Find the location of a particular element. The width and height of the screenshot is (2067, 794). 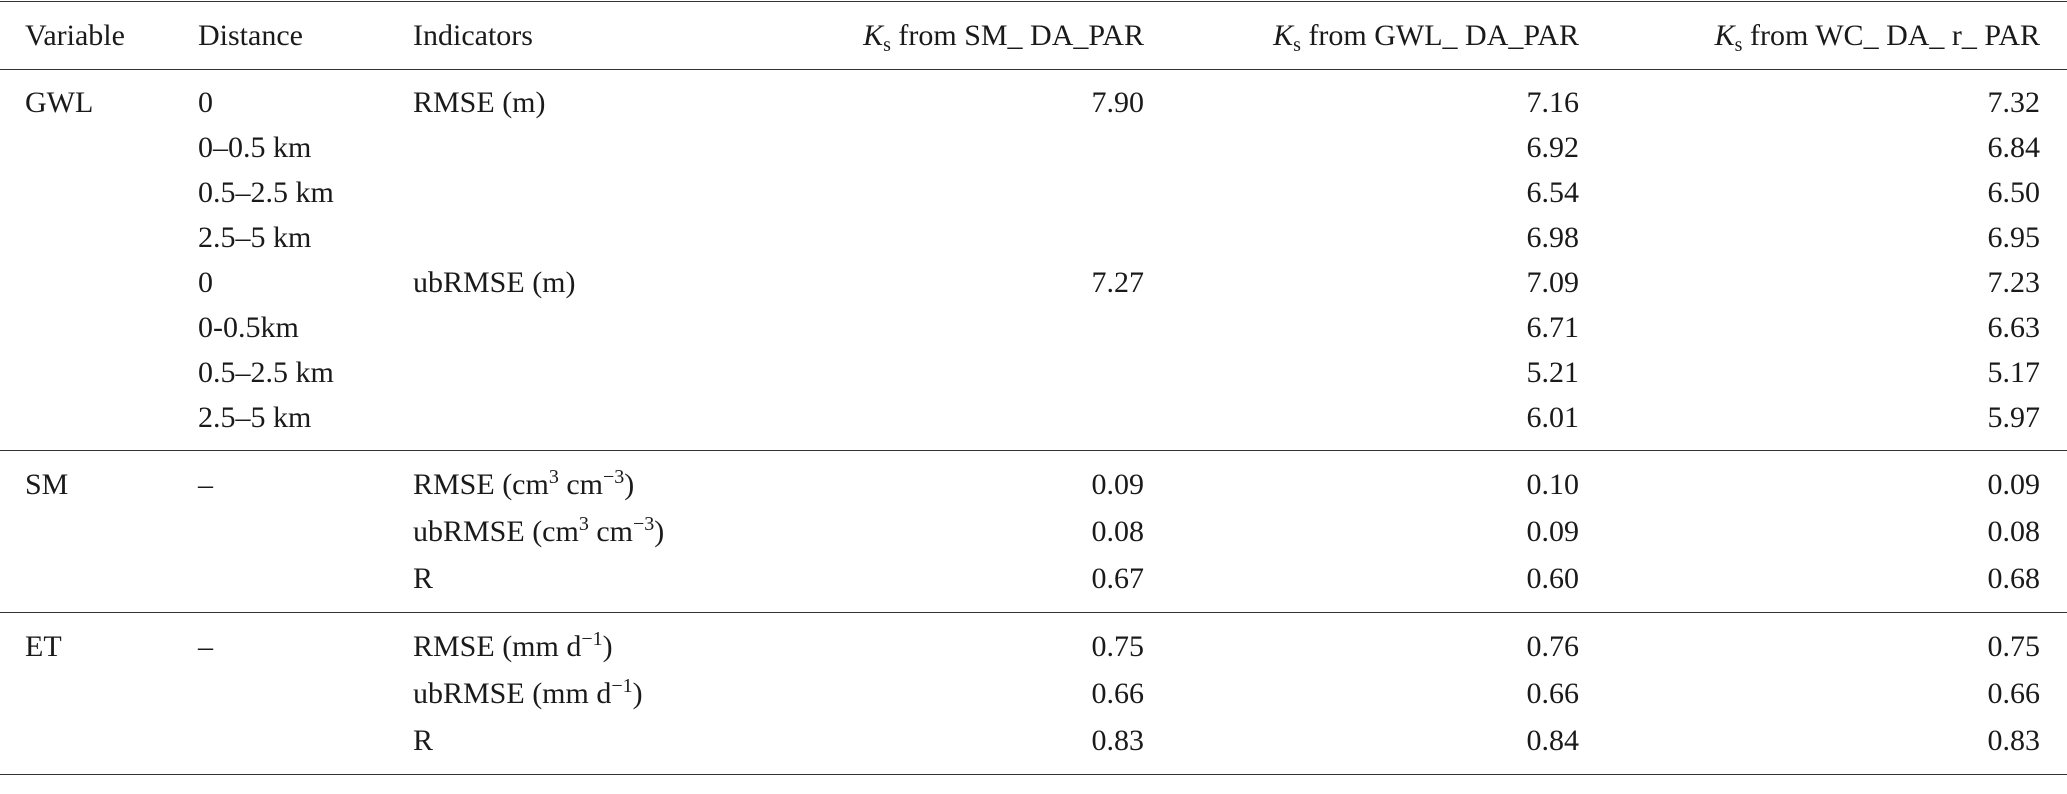

value-cell: 7.09 is located at coordinates (1362, 282).